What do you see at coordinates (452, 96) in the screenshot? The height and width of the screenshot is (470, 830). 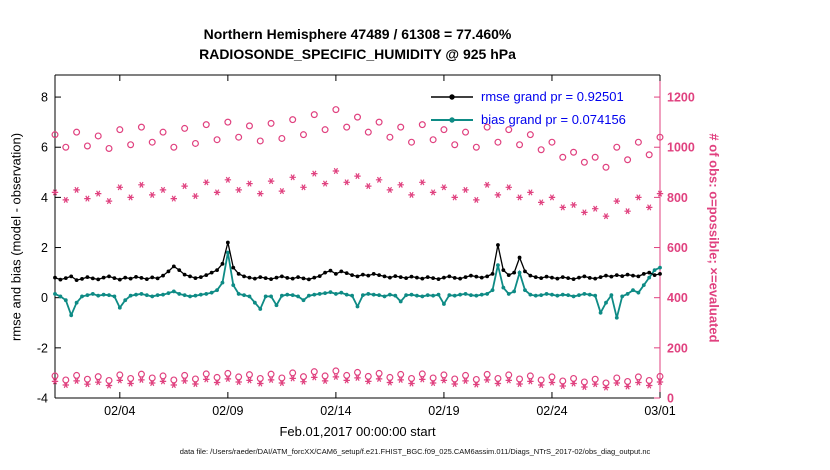 I see `rmse-line-sample-icon` at bounding box center [452, 96].